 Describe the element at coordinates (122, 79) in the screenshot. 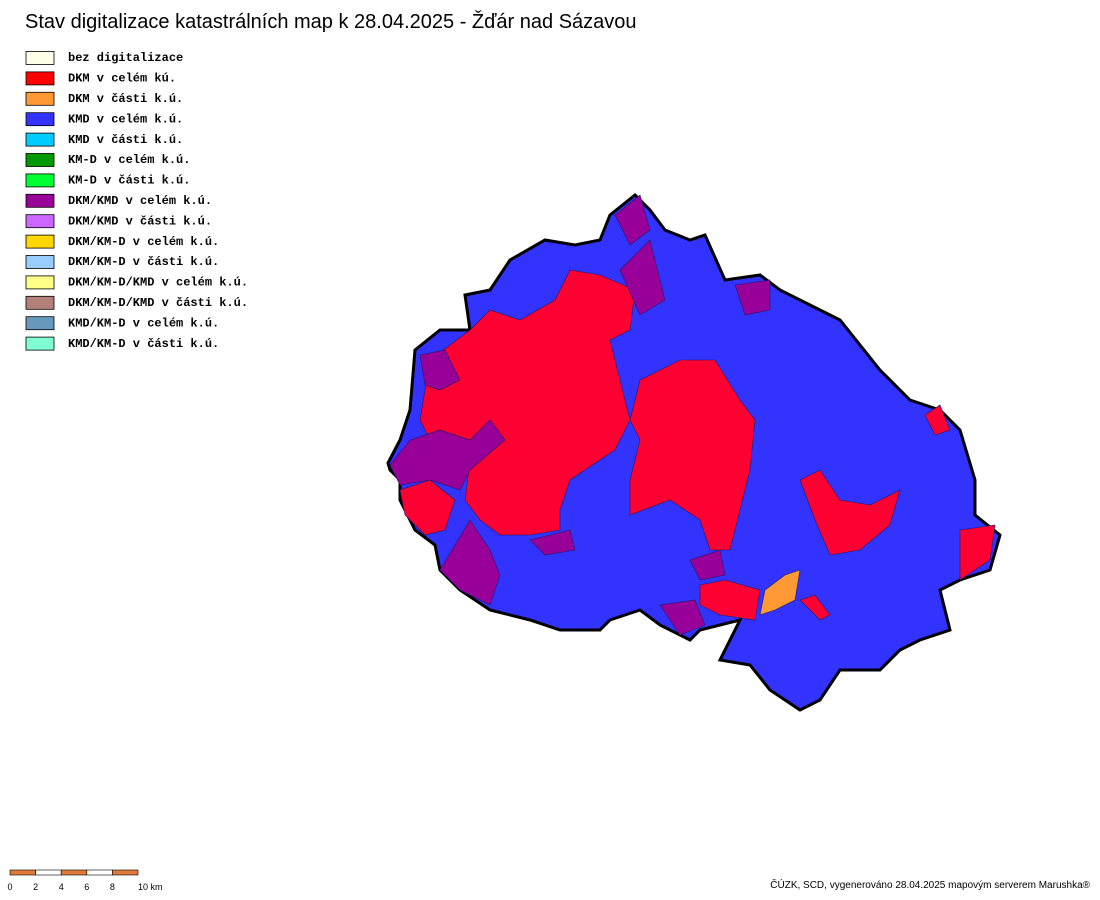

I see `legend-label: DKM v celém kú.` at that location.